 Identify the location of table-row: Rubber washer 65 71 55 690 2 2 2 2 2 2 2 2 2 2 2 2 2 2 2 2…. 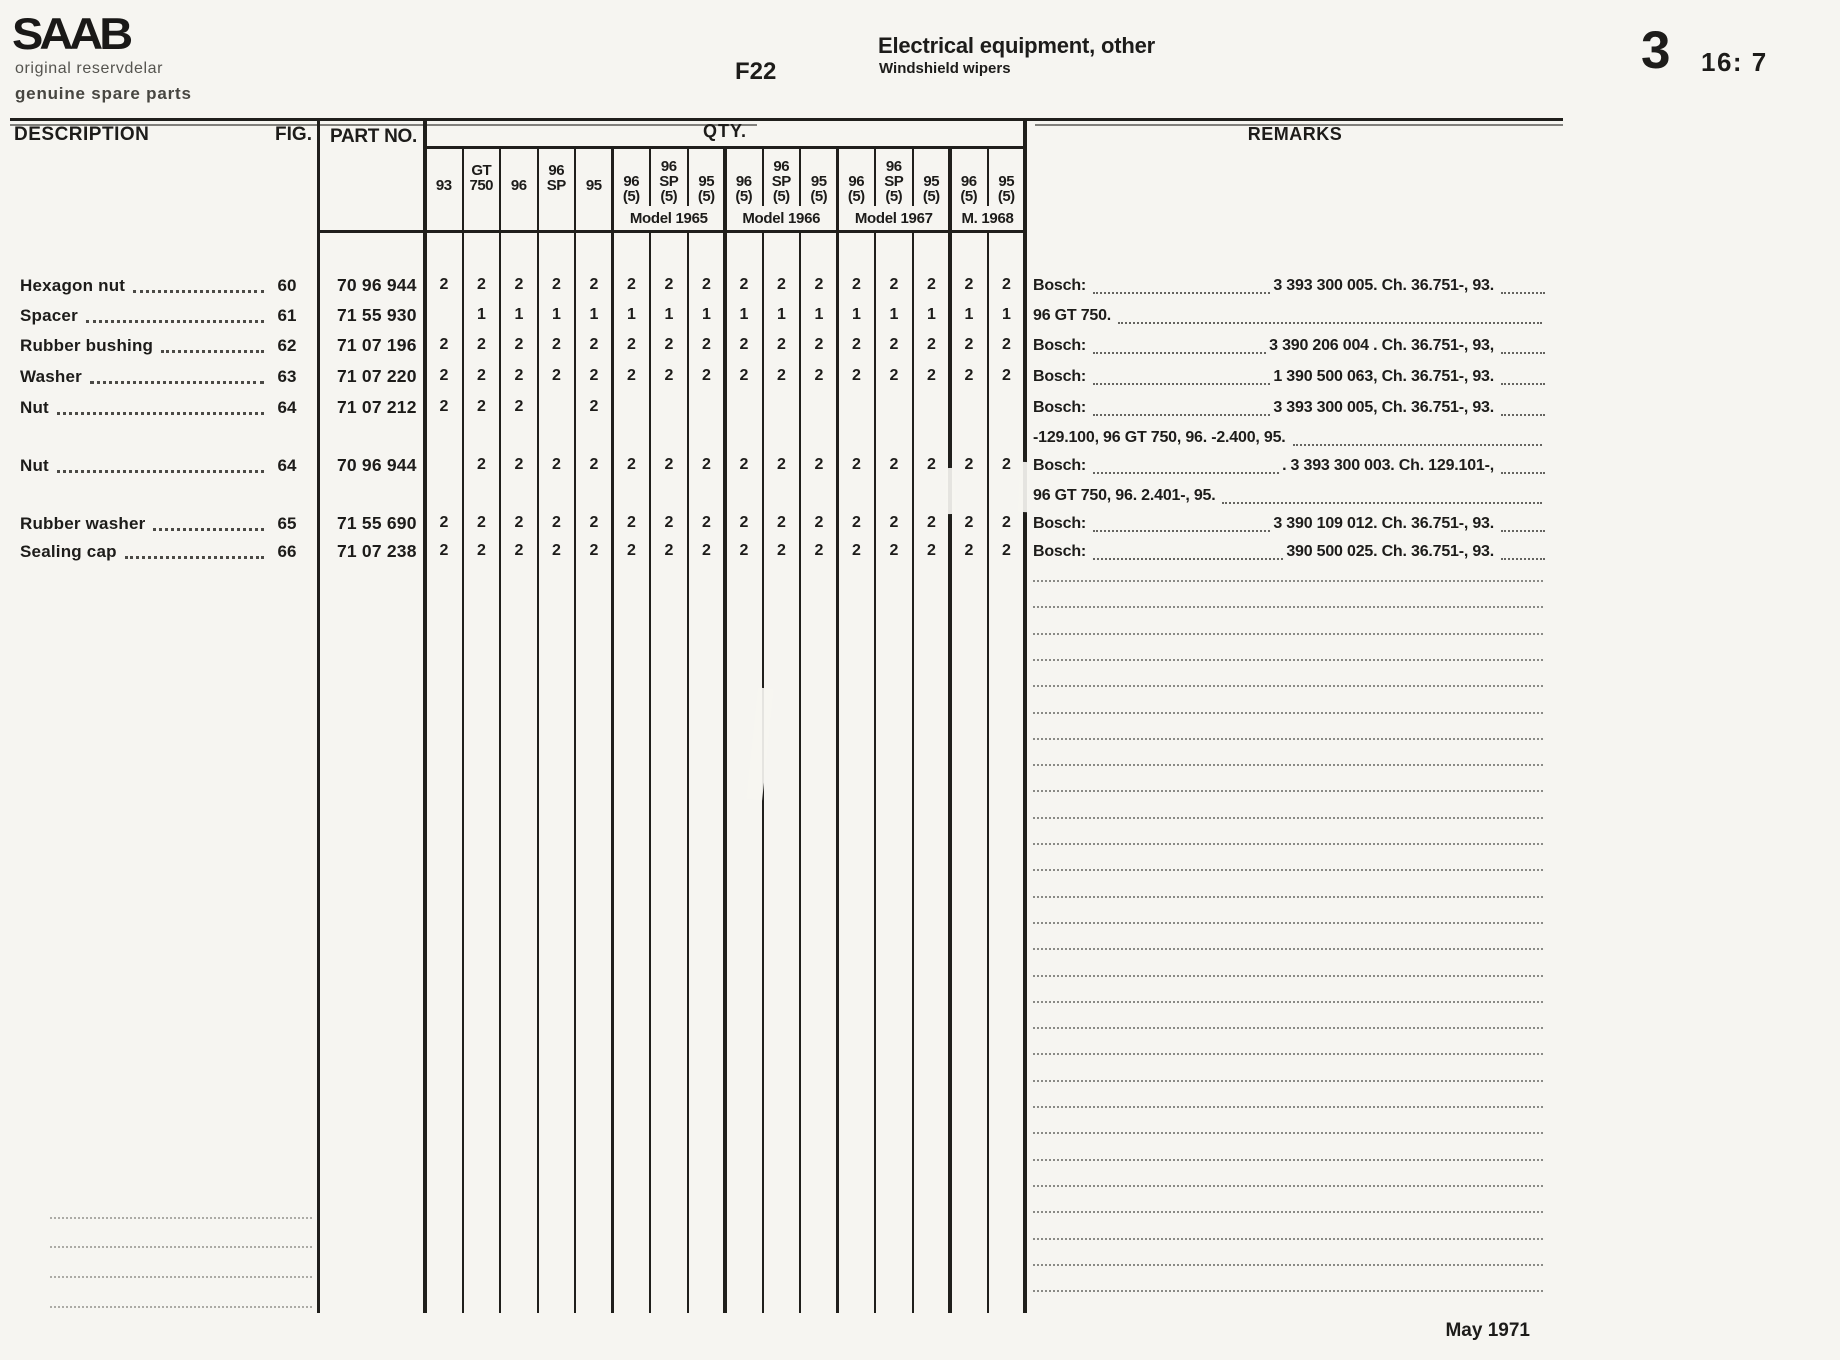
(920, 524).